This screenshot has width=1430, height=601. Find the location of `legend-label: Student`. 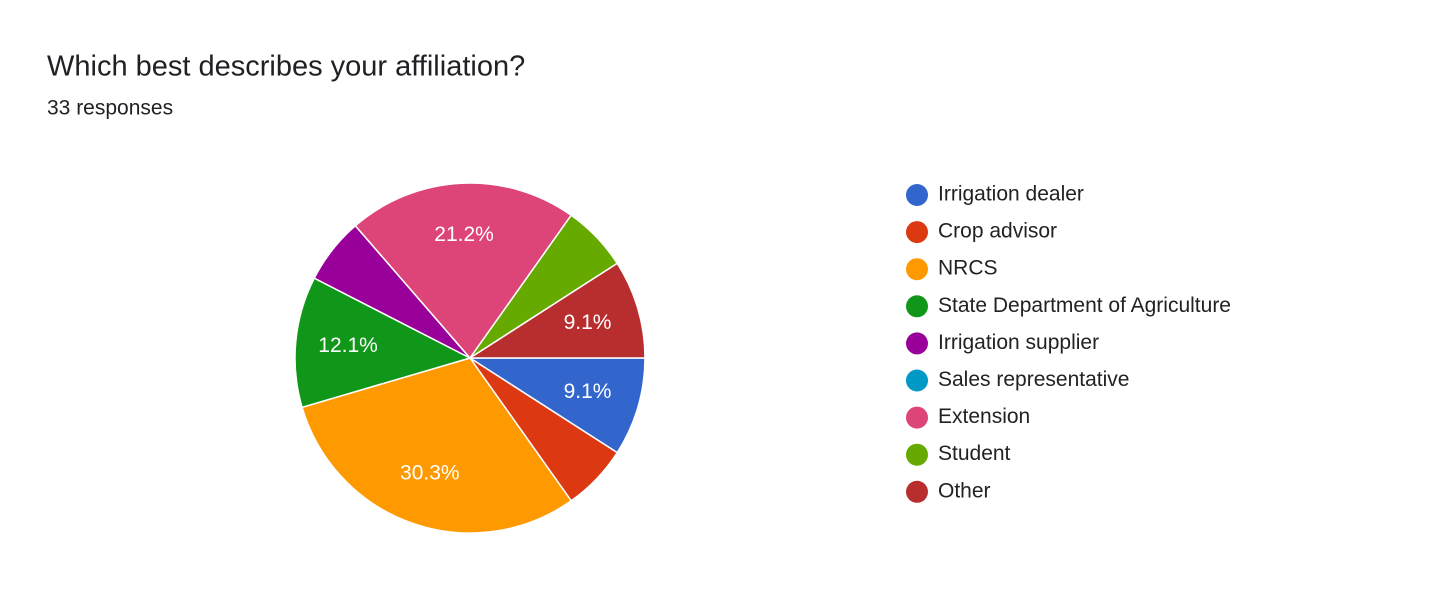

legend-label: Student is located at coordinates (974, 453).